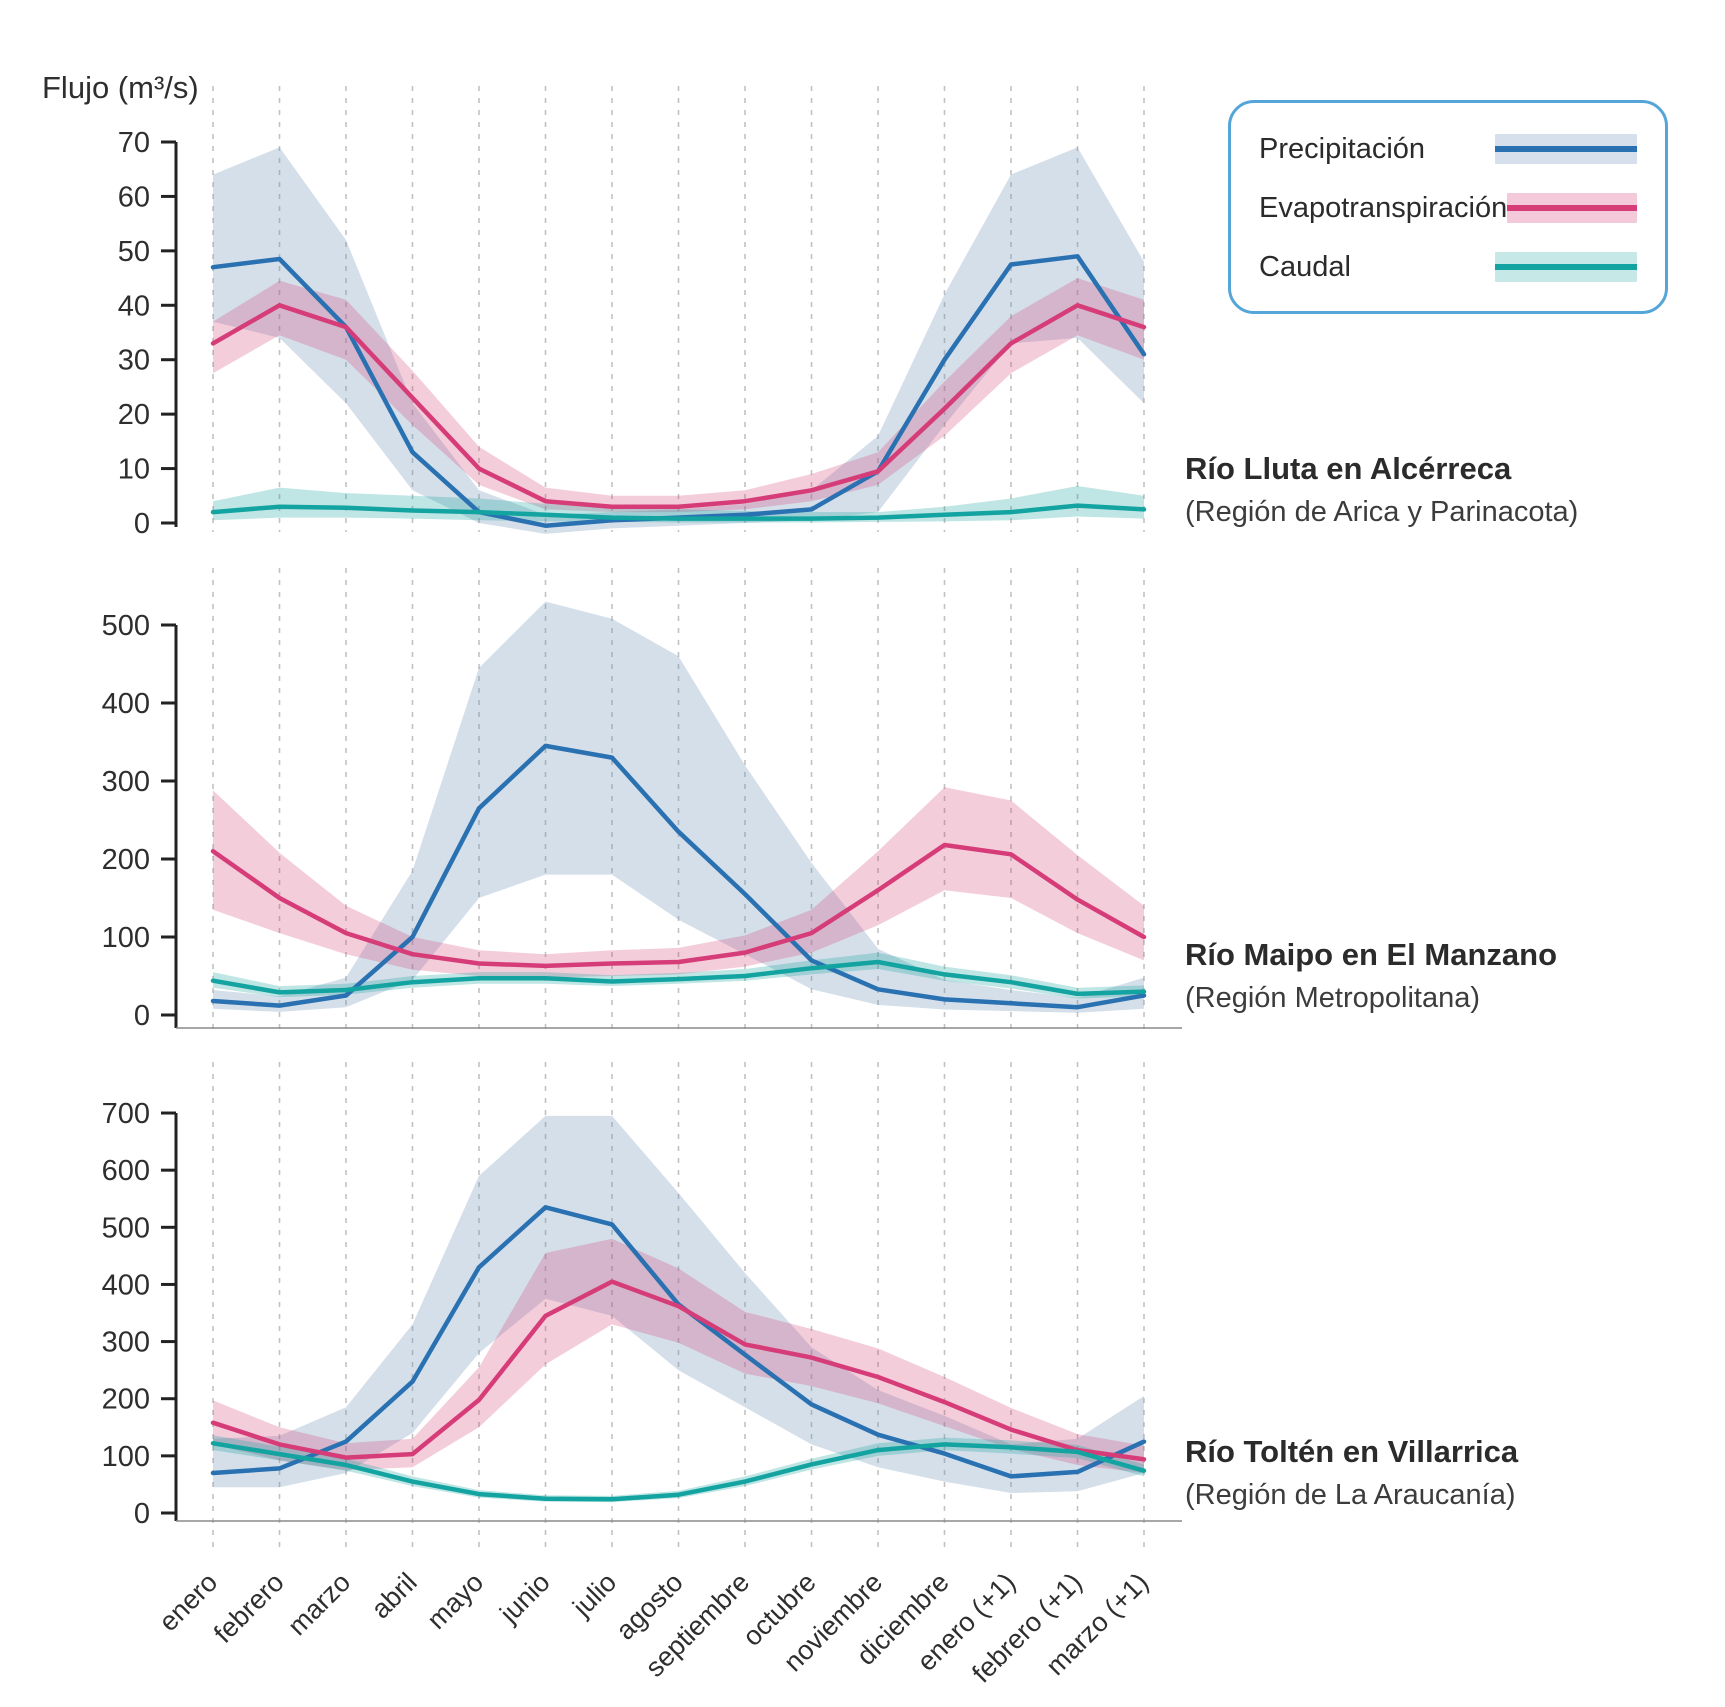 This screenshot has height=1707, width=1725. I want to click on panel-title: Río Toltén en Villarrica, so click(1352, 1451).